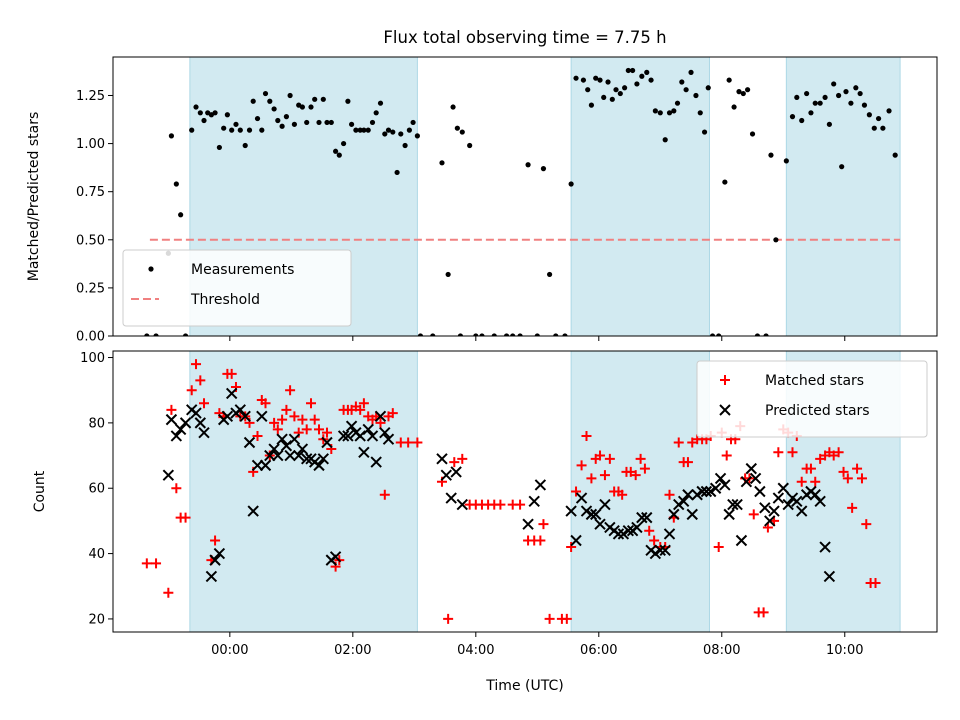  What do you see at coordinates (352, 650) in the screenshot?
I see `x-tick-label: 02:00` at bounding box center [352, 650].